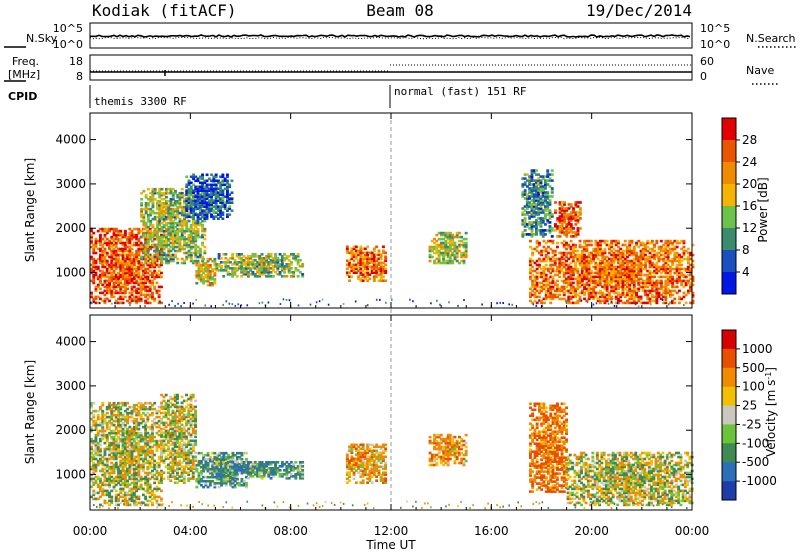 The image size is (800, 558). Describe the element at coordinates (70, 140) in the screenshot. I see `y-tick-label: 4000` at that location.